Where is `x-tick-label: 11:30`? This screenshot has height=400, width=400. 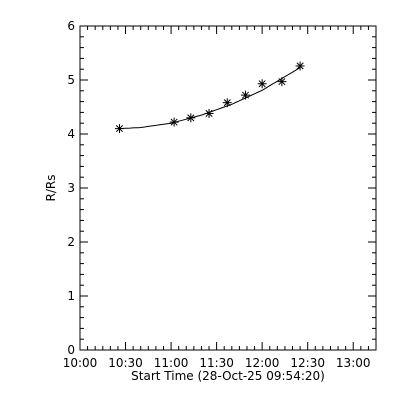
x-tick-label: 11:30 is located at coordinates (216, 363).